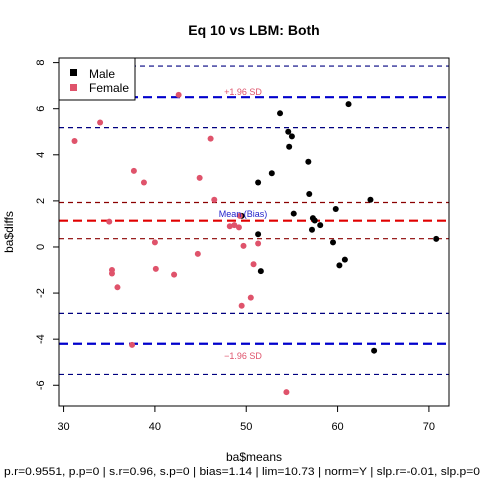  What do you see at coordinates (73, 87) in the screenshot?
I see `legend-swatch-female` at bounding box center [73, 87].